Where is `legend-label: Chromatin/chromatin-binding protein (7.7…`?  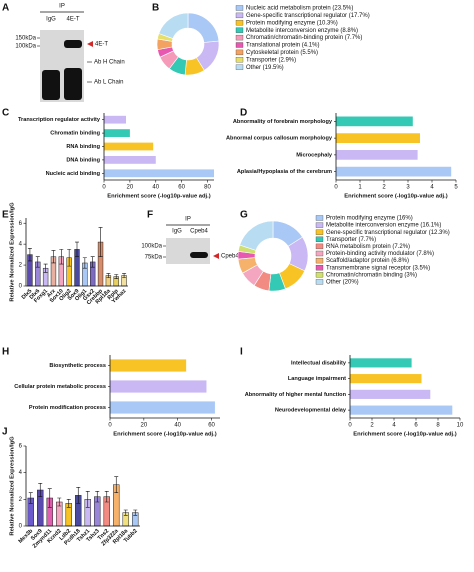 legend-label: Chromatin/chromatin-binding protein (7.7… is located at coordinates (304, 38).